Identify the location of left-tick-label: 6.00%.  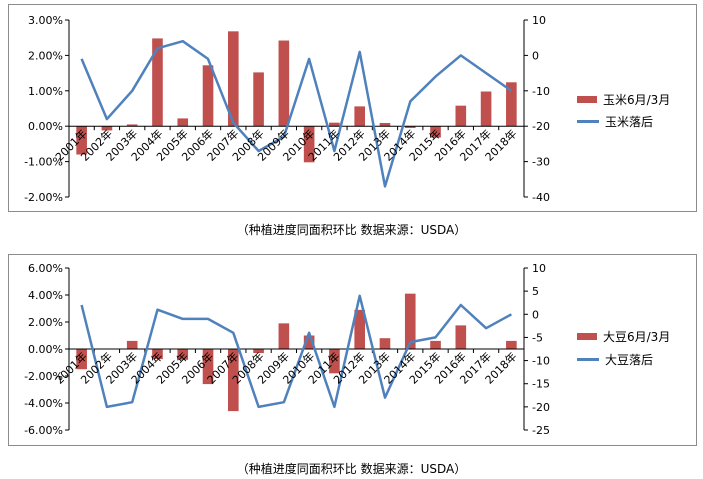
(45, 268).